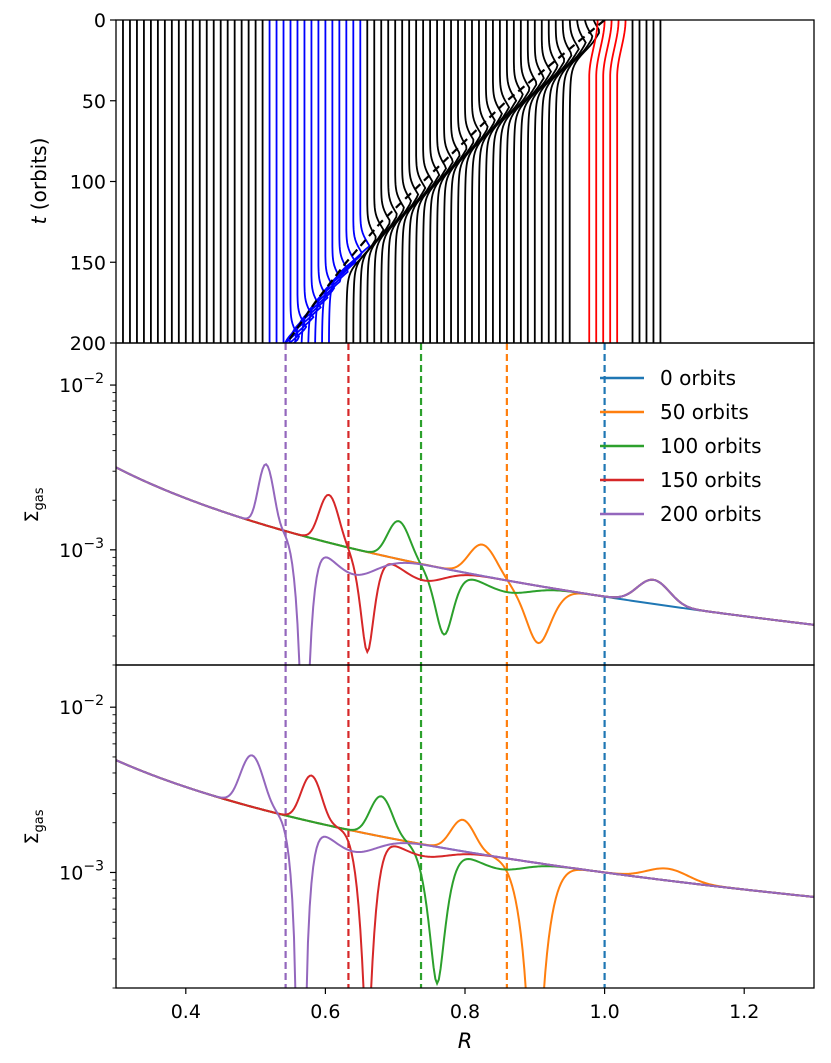 The width and height of the screenshot is (831, 1063). I want to click on legend-label: 100 orbits, so click(711, 446).